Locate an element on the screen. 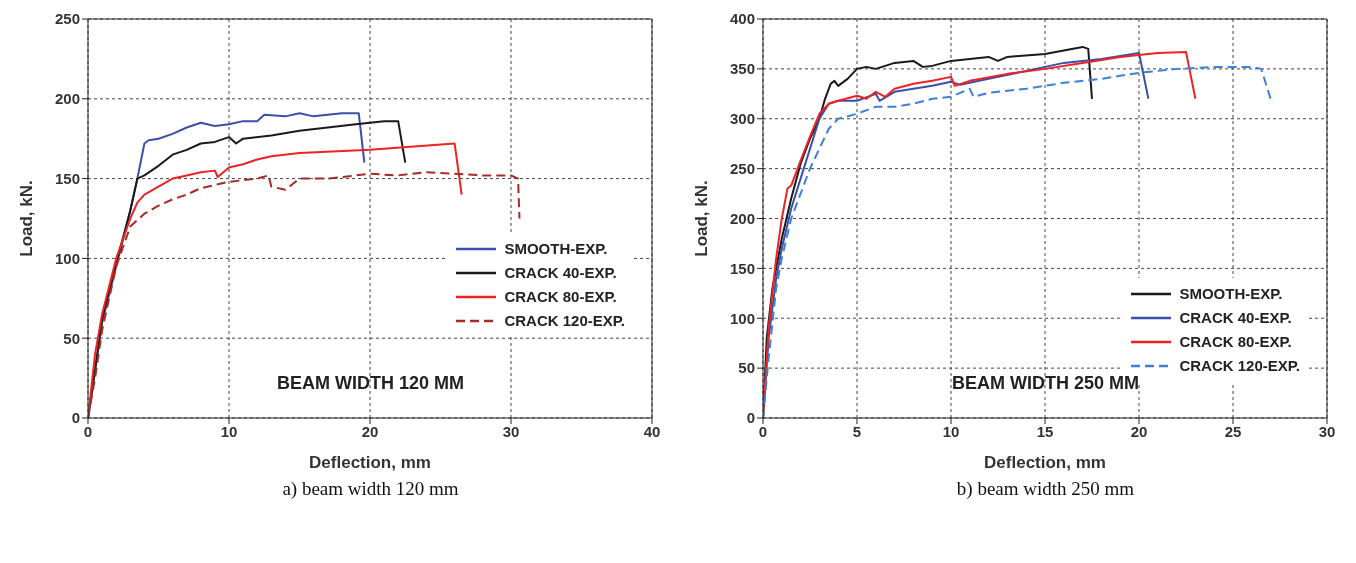 This screenshot has height=563, width=1356. annotation: BEAM WIDTH 250 MM is located at coordinates (1045, 383).